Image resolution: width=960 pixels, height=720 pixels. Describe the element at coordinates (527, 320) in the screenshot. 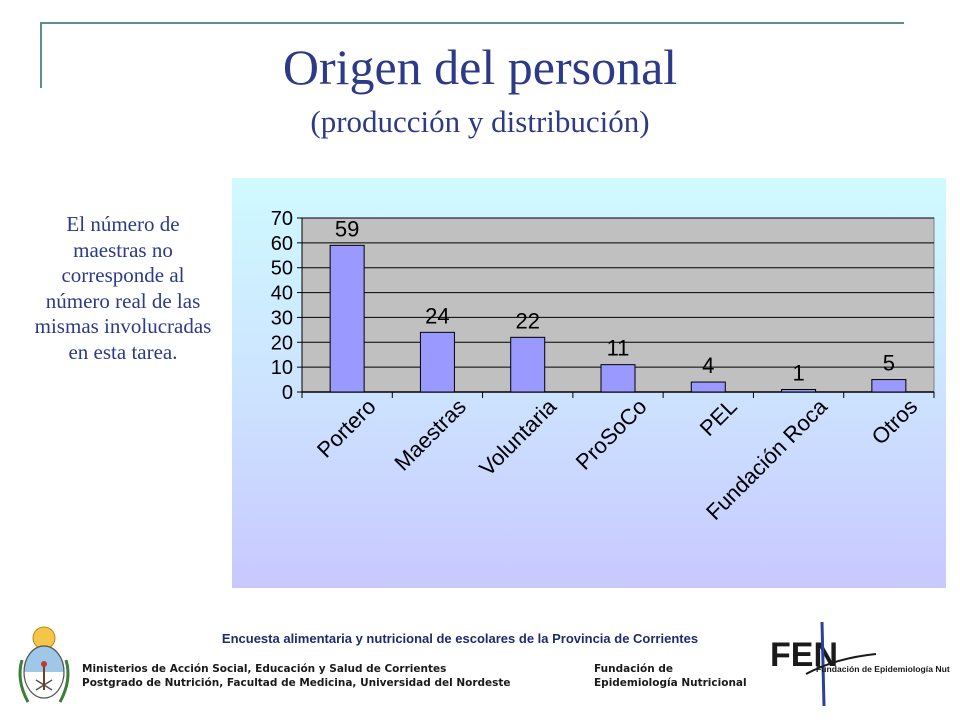

I see `data-label: 22` at that location.